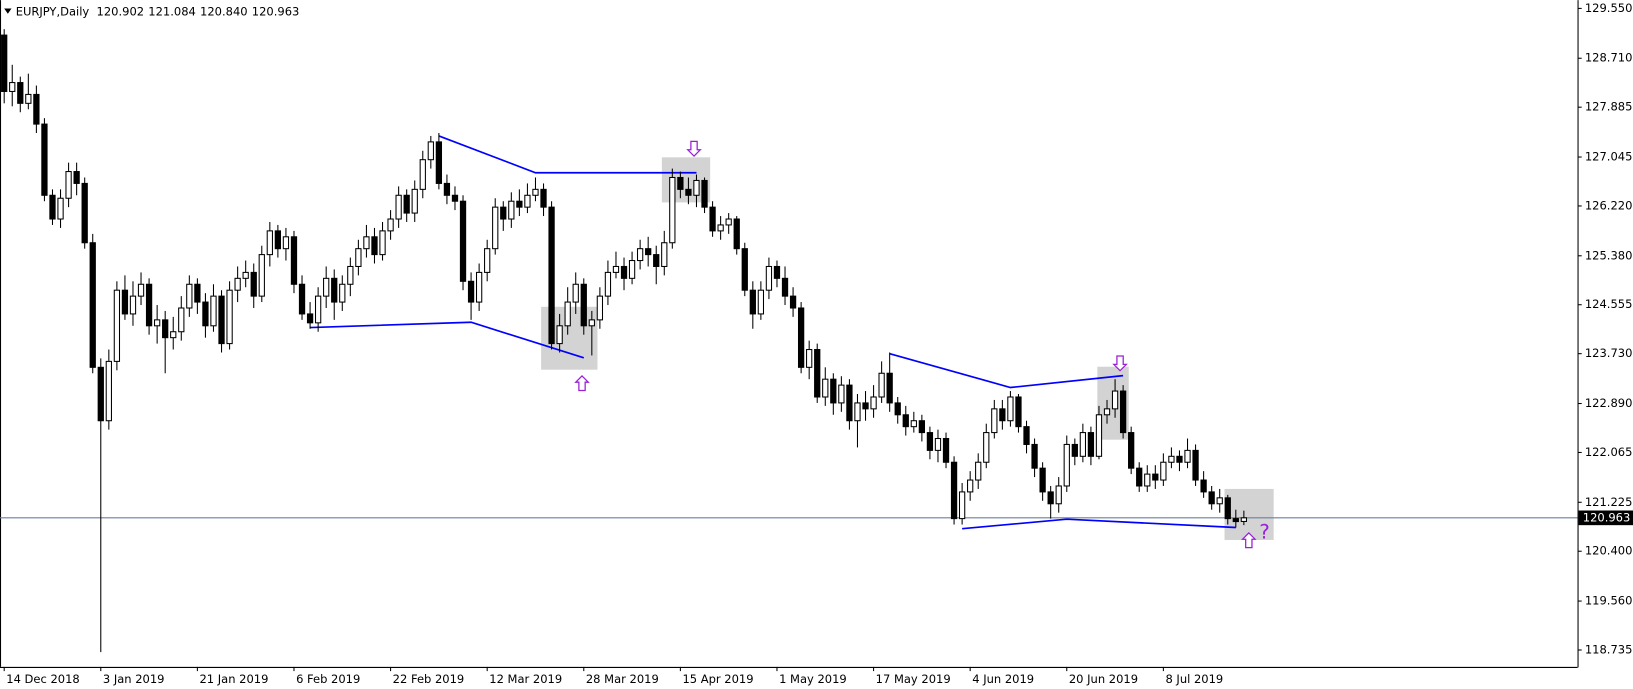 This screenshot has height=689, width=1633. Describe the element at coordinates (1609, 502) in the screenshot. I see `y-tick-label: 121.225` at that location.